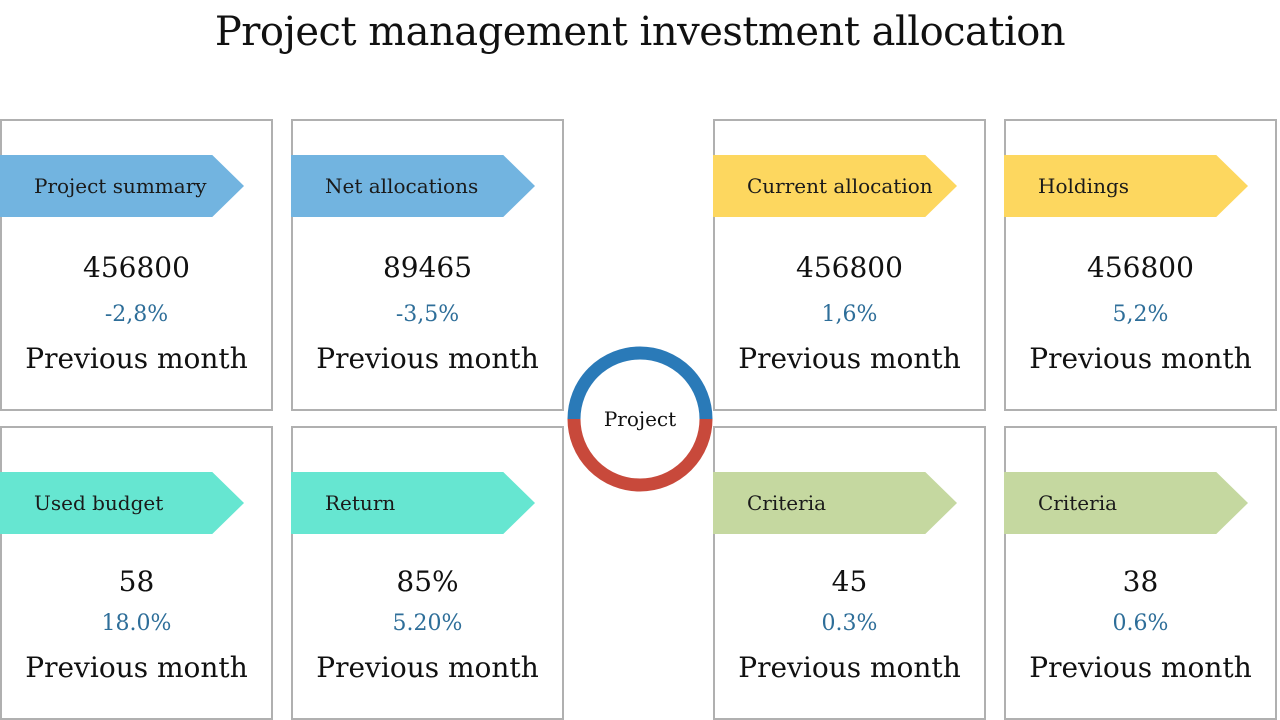 The image size is (1280, 720). What do you see at coordinates (1126, 186) in the screenshot?
I see `card-tag: Holdings` at bounding box center [1126, 186].